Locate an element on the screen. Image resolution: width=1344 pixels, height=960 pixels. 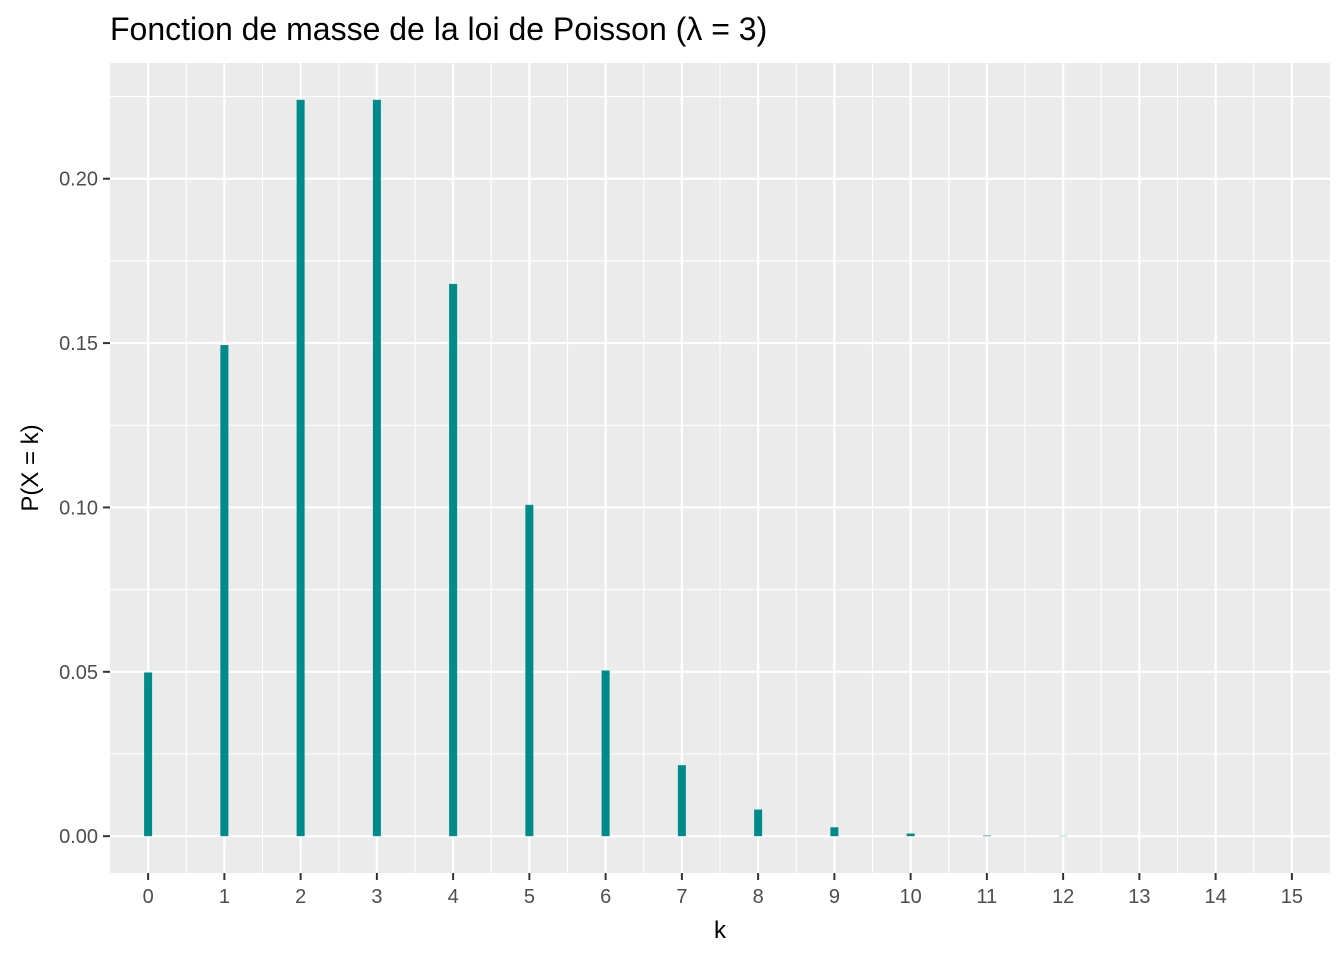
y-tick-label: 0.20 is located at coordinates (78, 180).